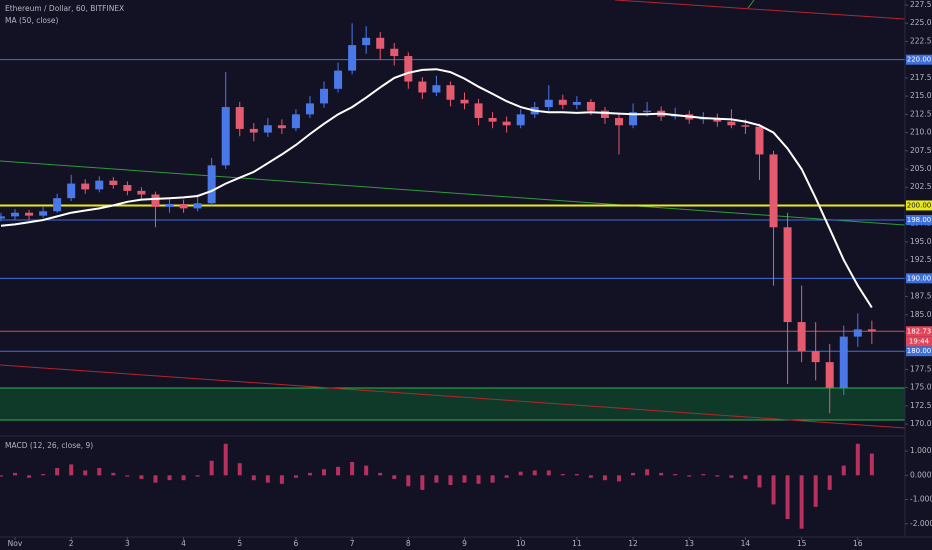  Describe the element at coordinates (921, 150) in the screenshot. I see `y-tick-label: 207.50` at that location.